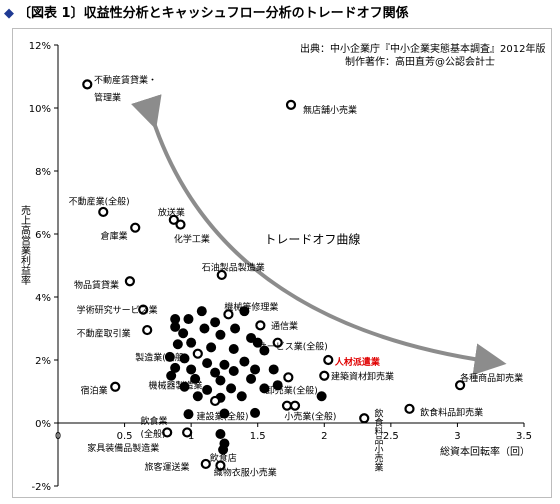 This screenshot has width=560, height=504. Describe the element at coordinates (43, 172) in the screenshot. I see `y-tick-label: 8%` at that location.